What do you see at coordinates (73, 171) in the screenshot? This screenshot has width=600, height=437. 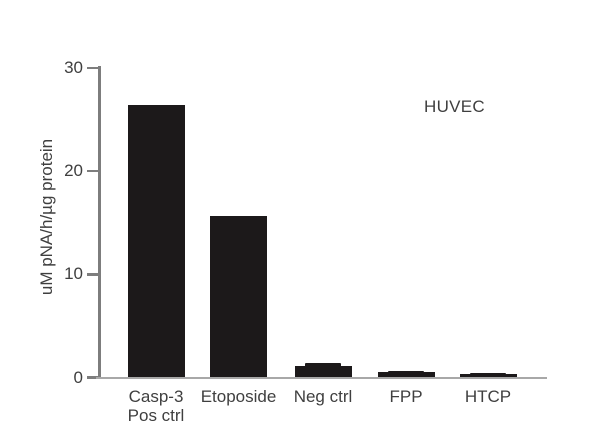 I see `y-tick-label-20: 20` at bounding box center [73, 171].